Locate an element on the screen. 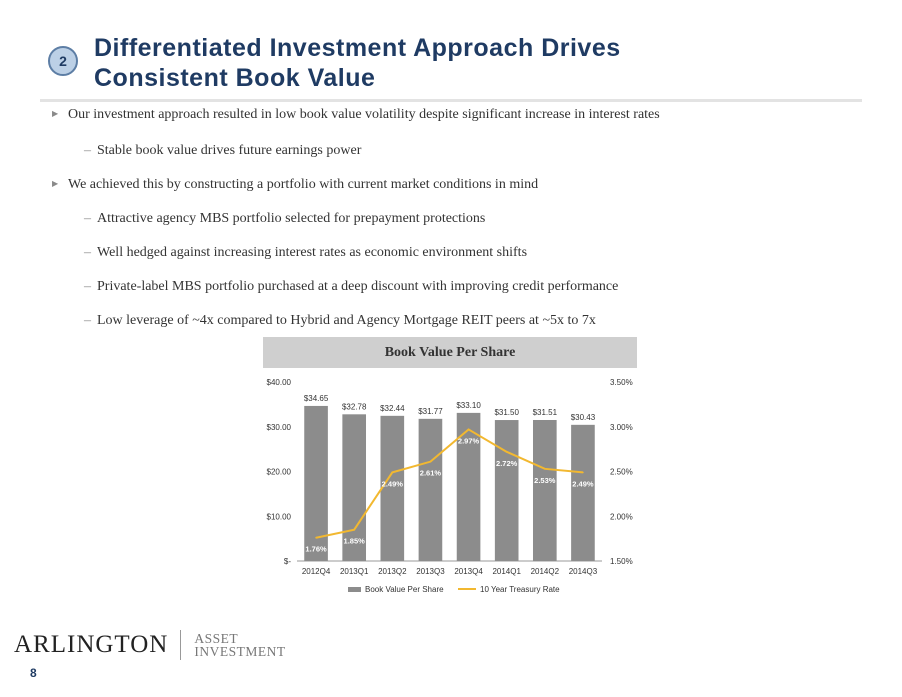 This screenshot has height=697, width=902. legend-bar-swatch is located at coordinates (354, 589).